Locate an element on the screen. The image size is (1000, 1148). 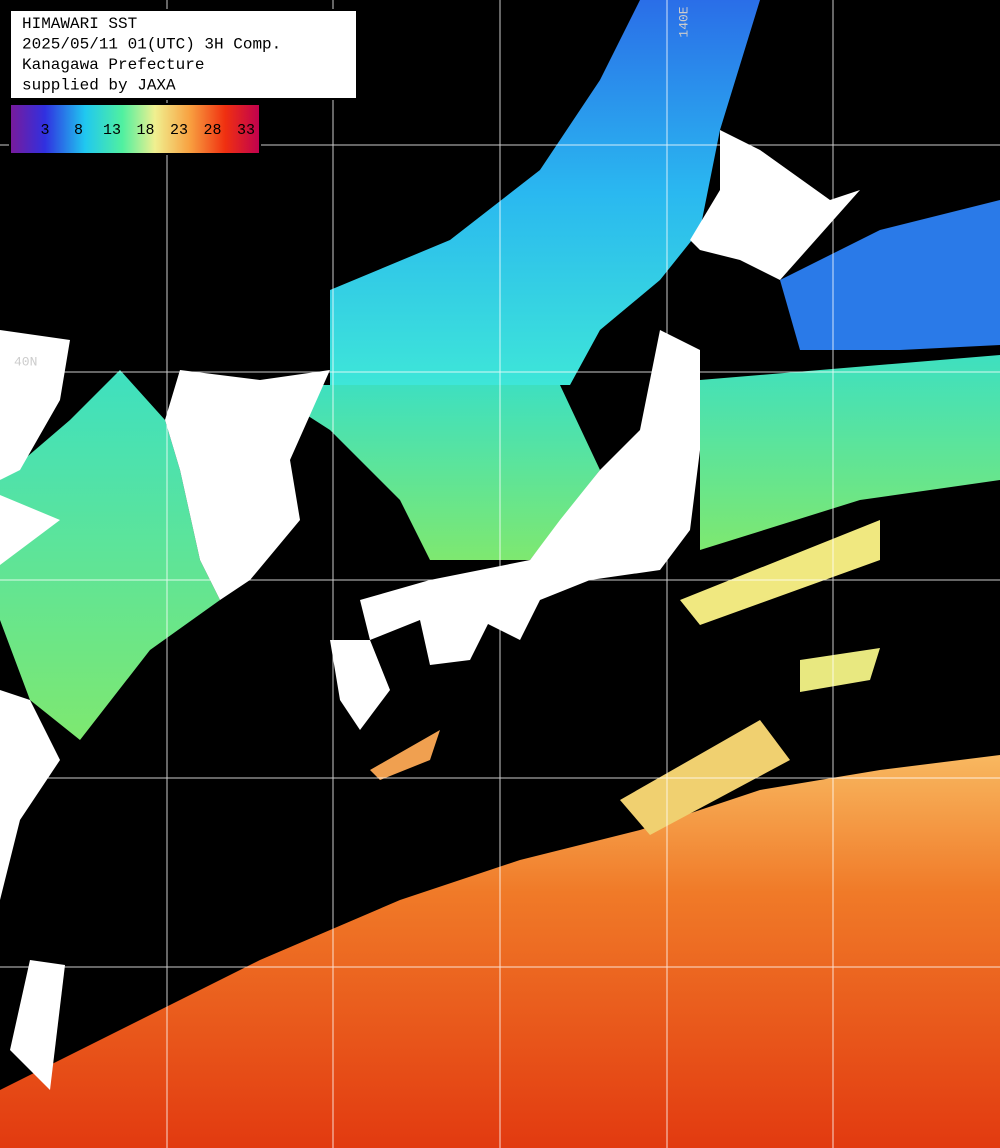
honshu is located at coordinates (530, 485).